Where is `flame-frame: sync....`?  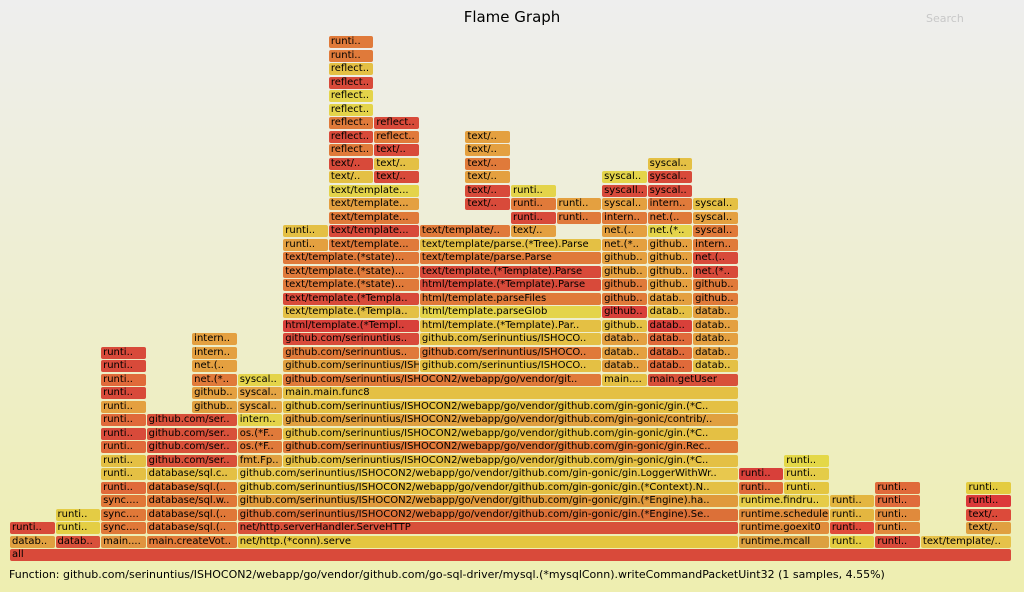 flame-frame: sync.... is located at coordinates (123, 501).